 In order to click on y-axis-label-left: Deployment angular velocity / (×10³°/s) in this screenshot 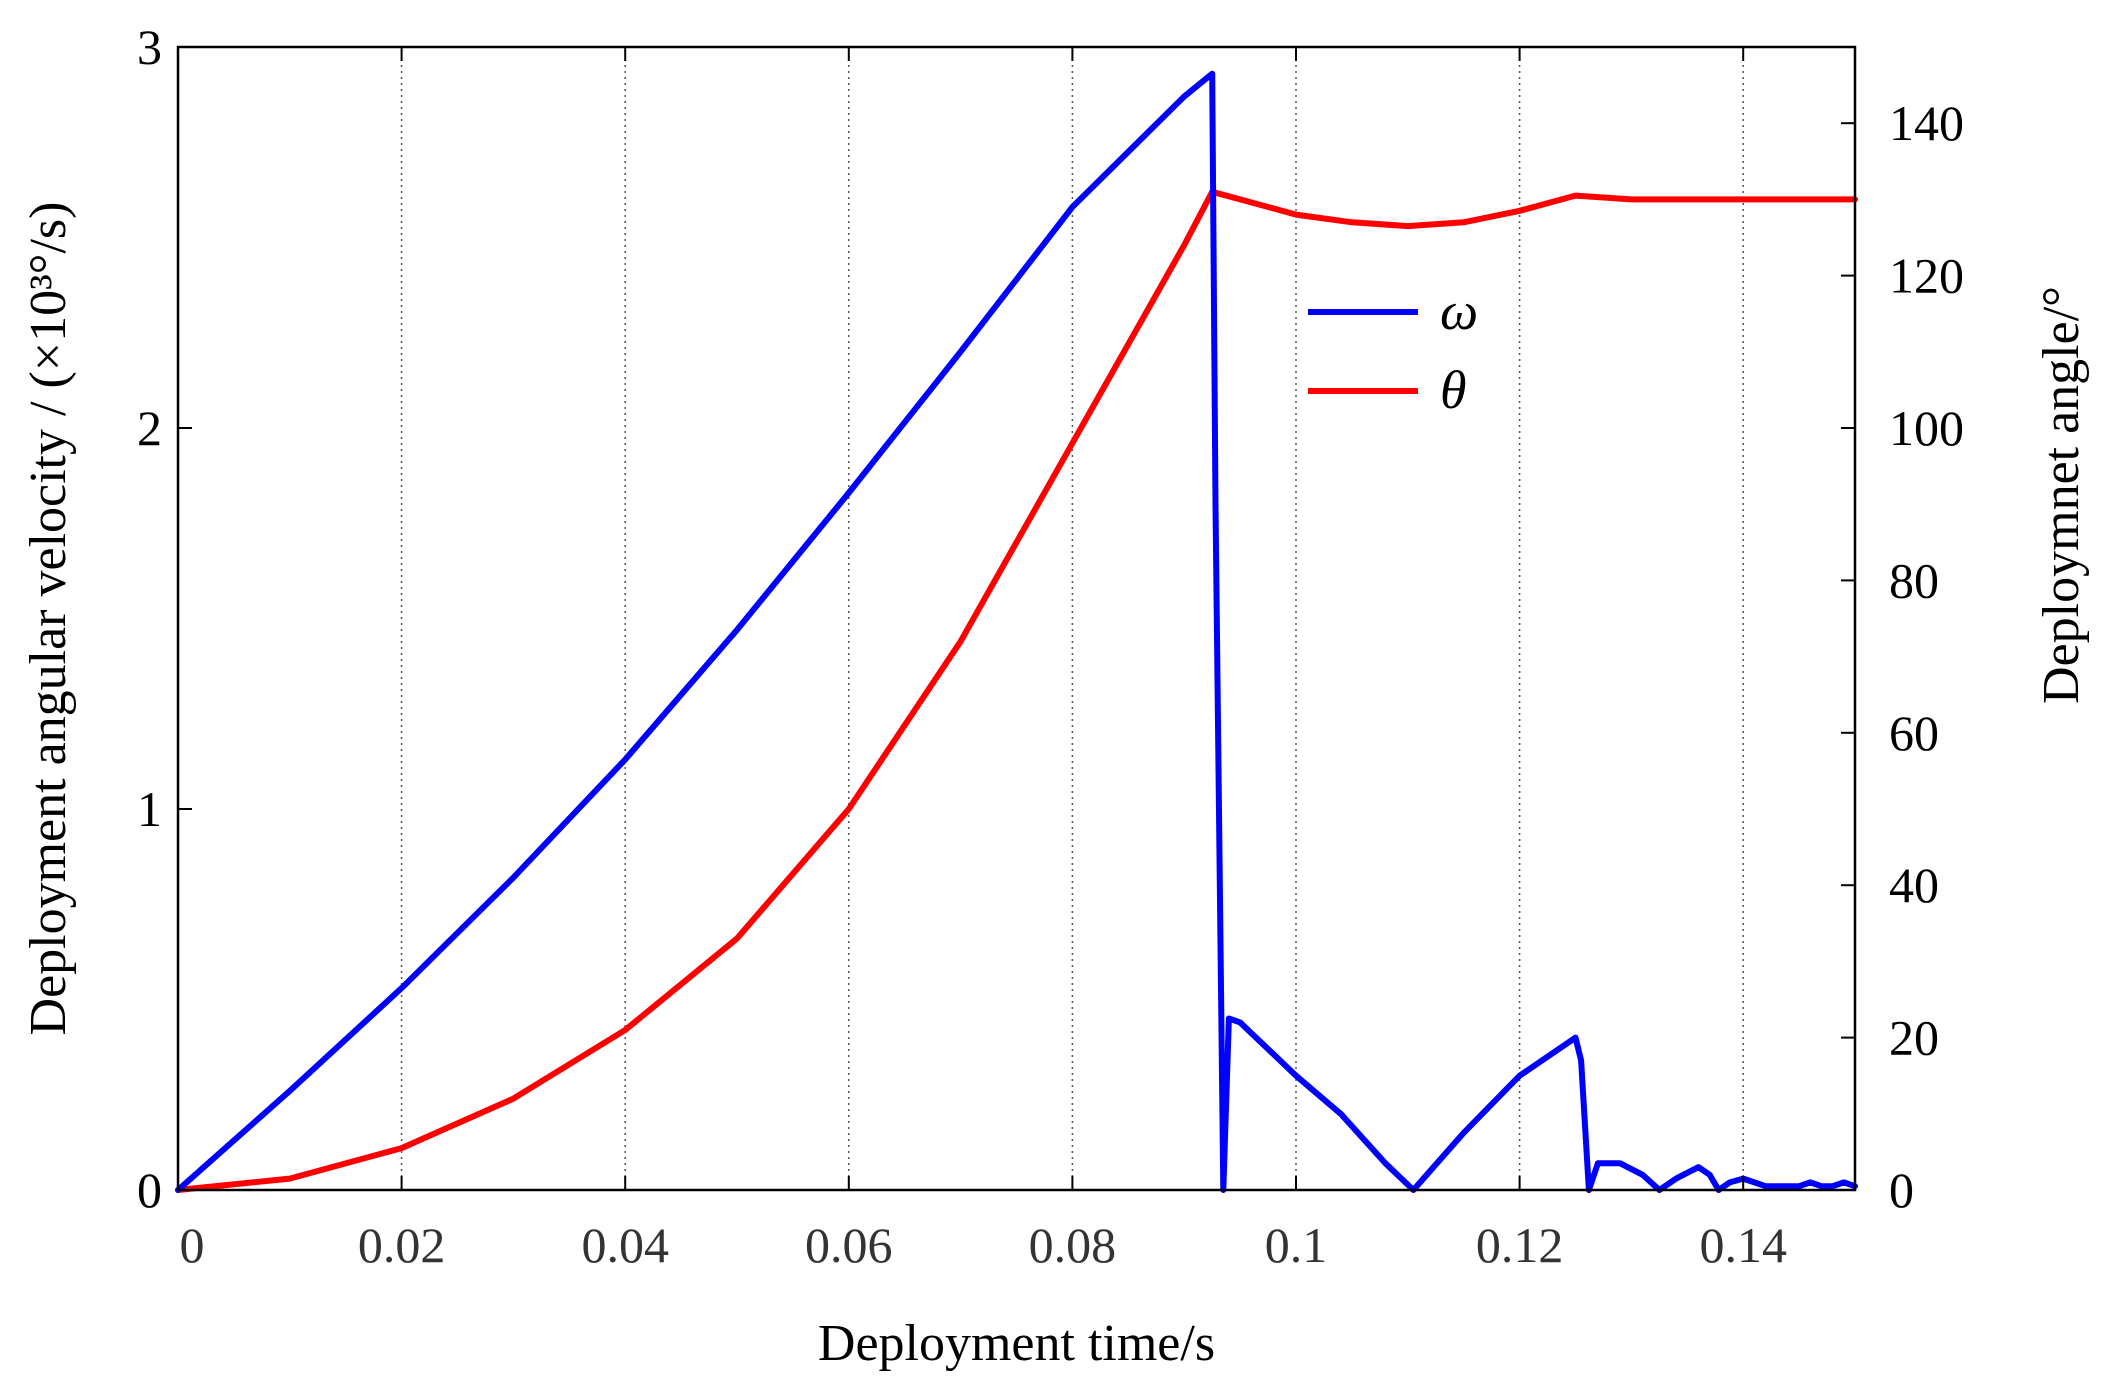, I will do `click(48, 619)`.